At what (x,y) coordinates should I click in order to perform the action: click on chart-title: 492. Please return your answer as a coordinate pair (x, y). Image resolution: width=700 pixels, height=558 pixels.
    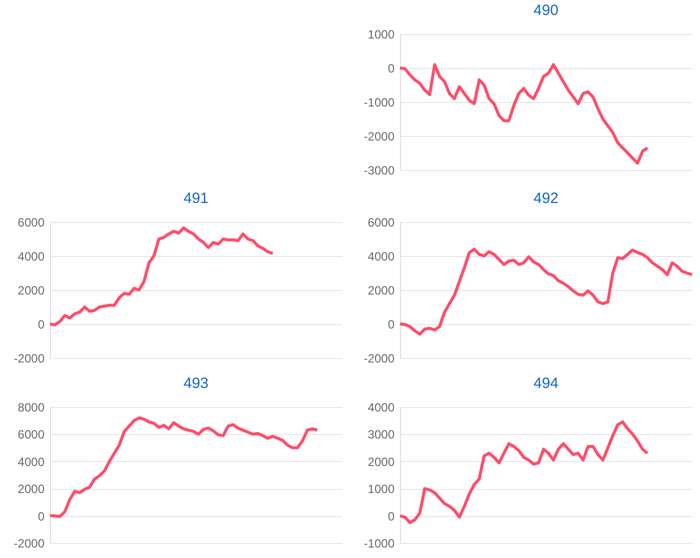
    Looking at the image, I should click on (546, 198).